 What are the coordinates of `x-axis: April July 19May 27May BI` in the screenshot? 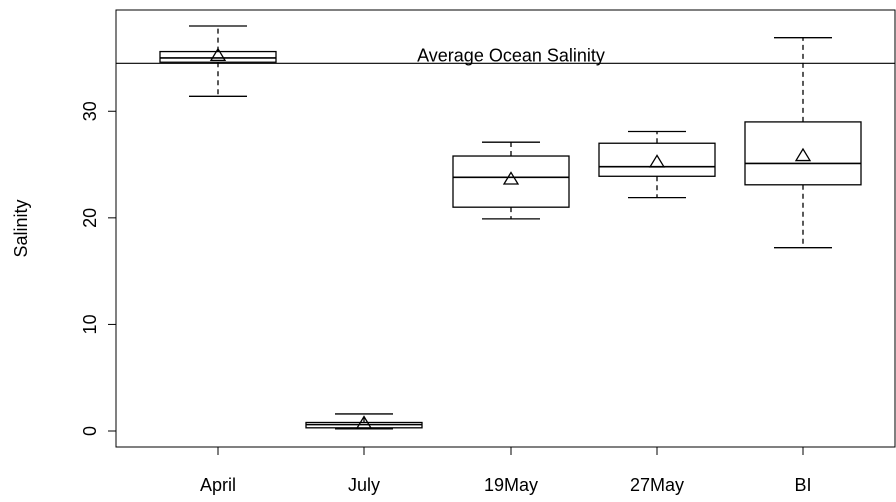 It's located at (506, 471).